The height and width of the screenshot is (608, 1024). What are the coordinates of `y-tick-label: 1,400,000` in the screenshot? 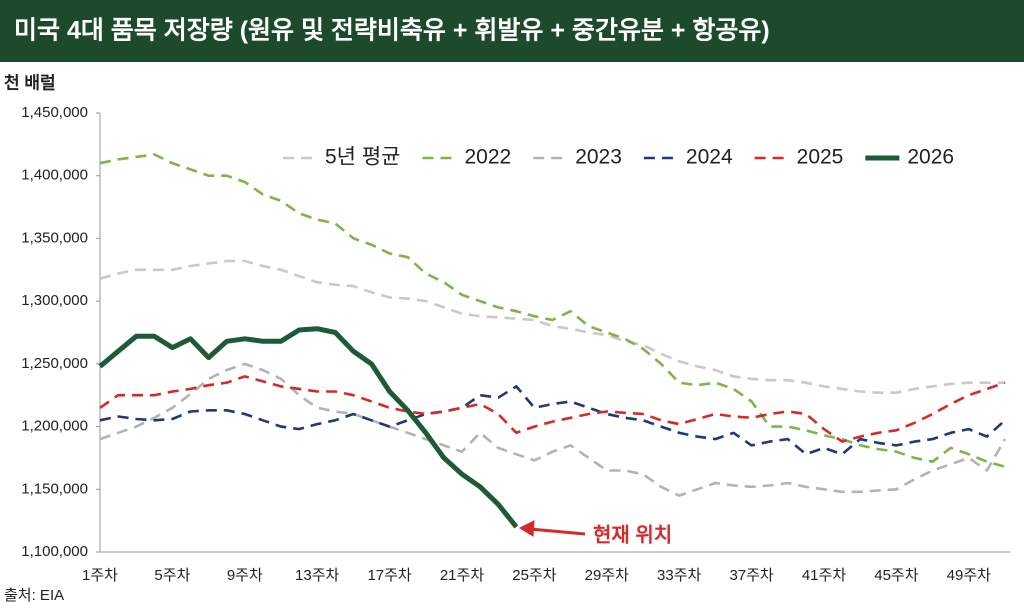 It's located at (54, 175).